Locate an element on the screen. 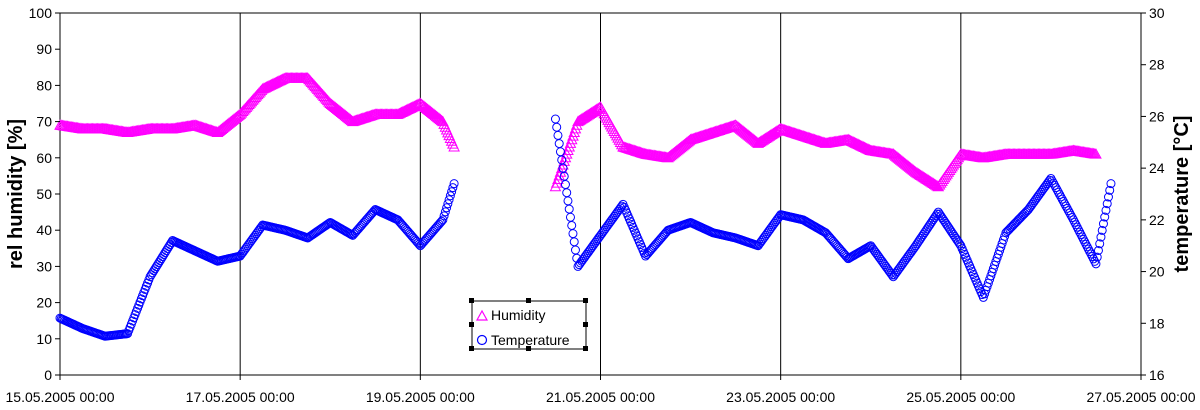 This screenshot has height=410, width=1200. left-tick-label: 90 is located at coordinates (44, 49).